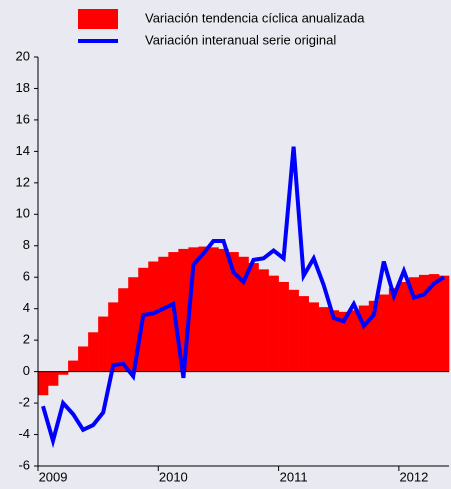 The image size is (451, 489). What do you see at coordinates (23, 150) in the screenshot?
I see `y-tick-label: 14` at bounding box center [23, 150].